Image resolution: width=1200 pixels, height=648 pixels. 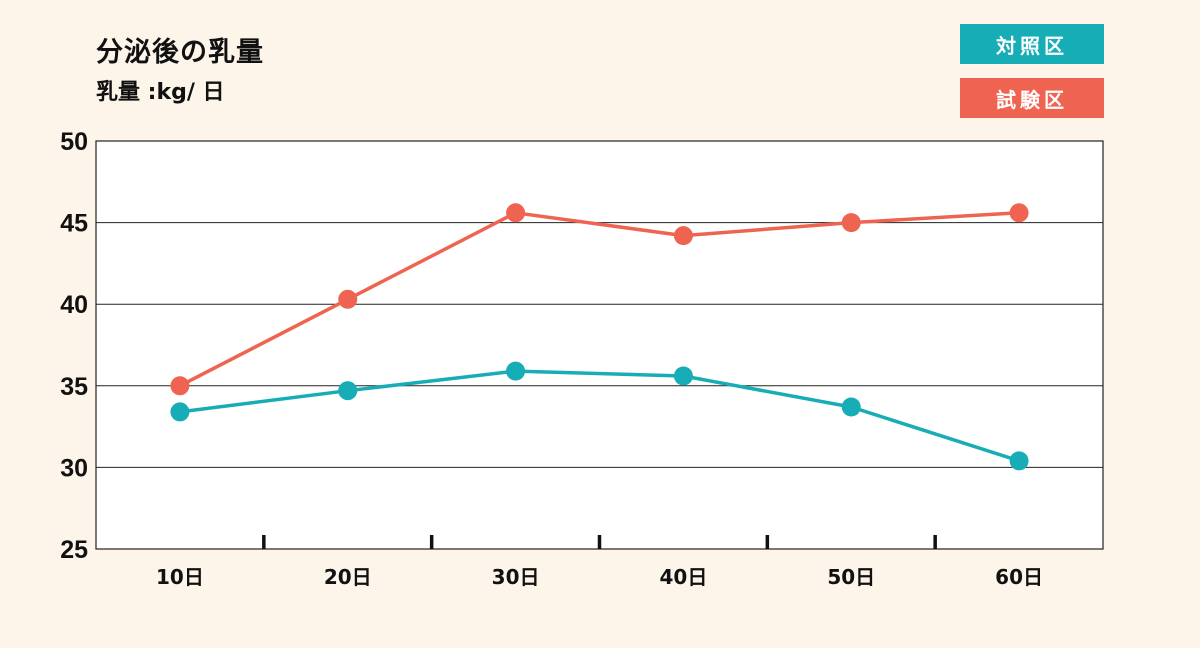 What do you see at coordinates (348, 577) in the screenshot?
I see `x-tick-label: 20日` at bounding box center [348, 577].